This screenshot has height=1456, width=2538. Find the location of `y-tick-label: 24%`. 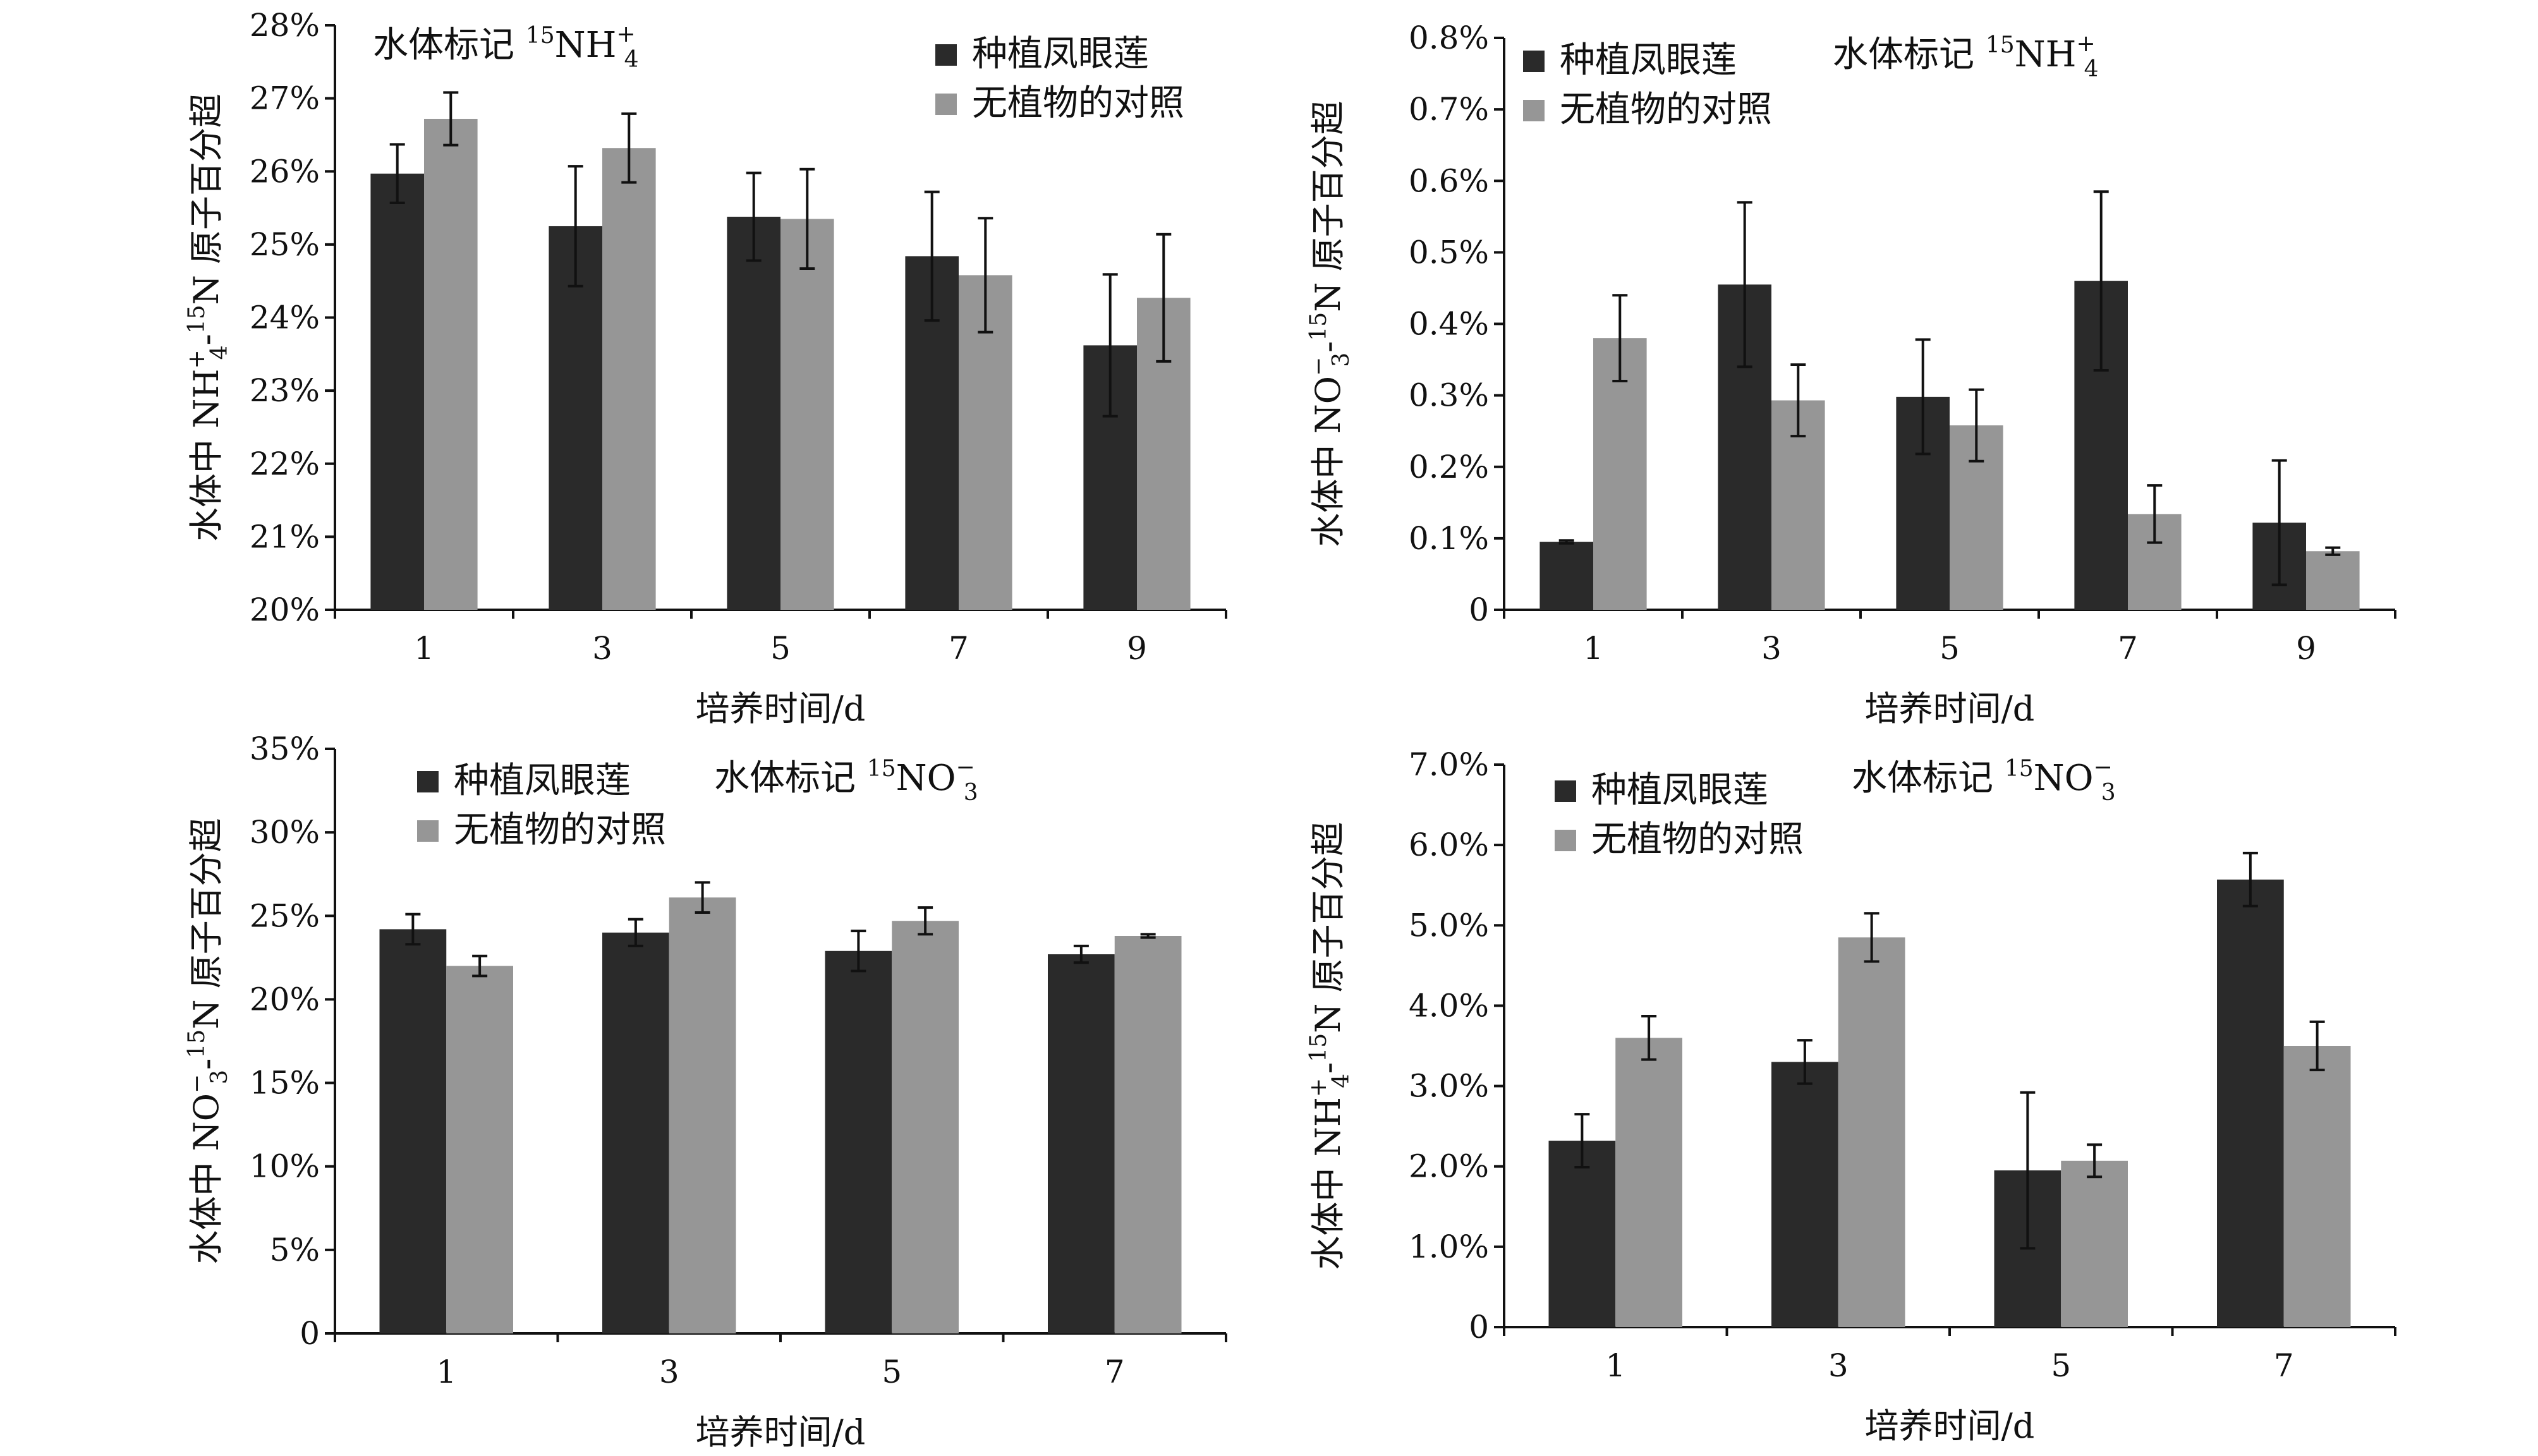

y-tick-label: 24% is located at coordinates (285, 318).